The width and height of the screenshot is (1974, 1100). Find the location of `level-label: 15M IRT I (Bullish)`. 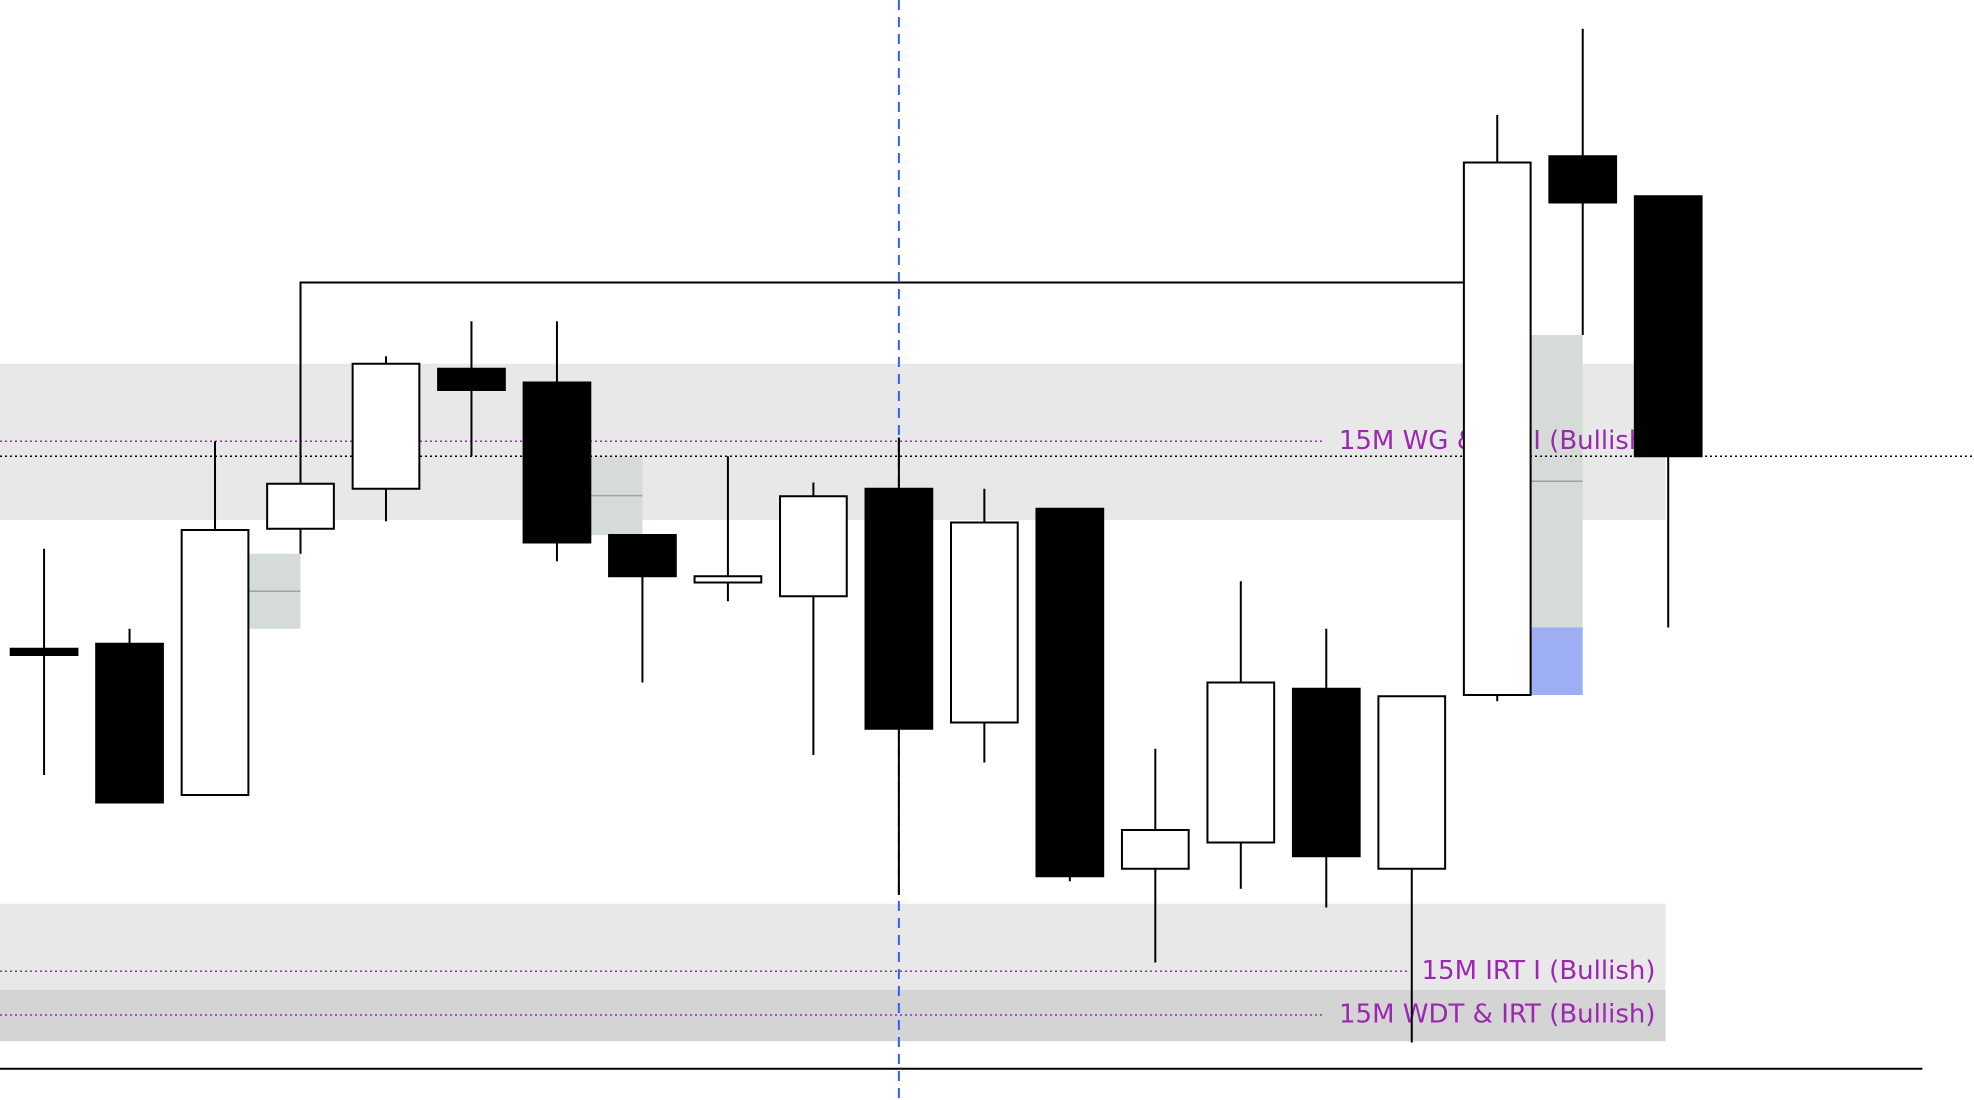

level-label: 15M IRT I (Bullish) is located at coordinates (1538, 971).